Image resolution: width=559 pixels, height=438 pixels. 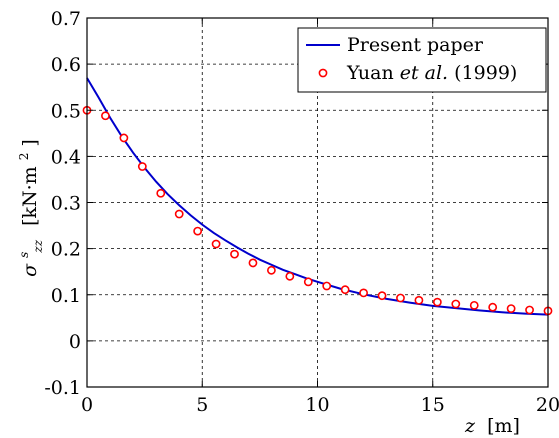 I want to click on y-axis-unit: [kN·m, so click(x=30, y=196).